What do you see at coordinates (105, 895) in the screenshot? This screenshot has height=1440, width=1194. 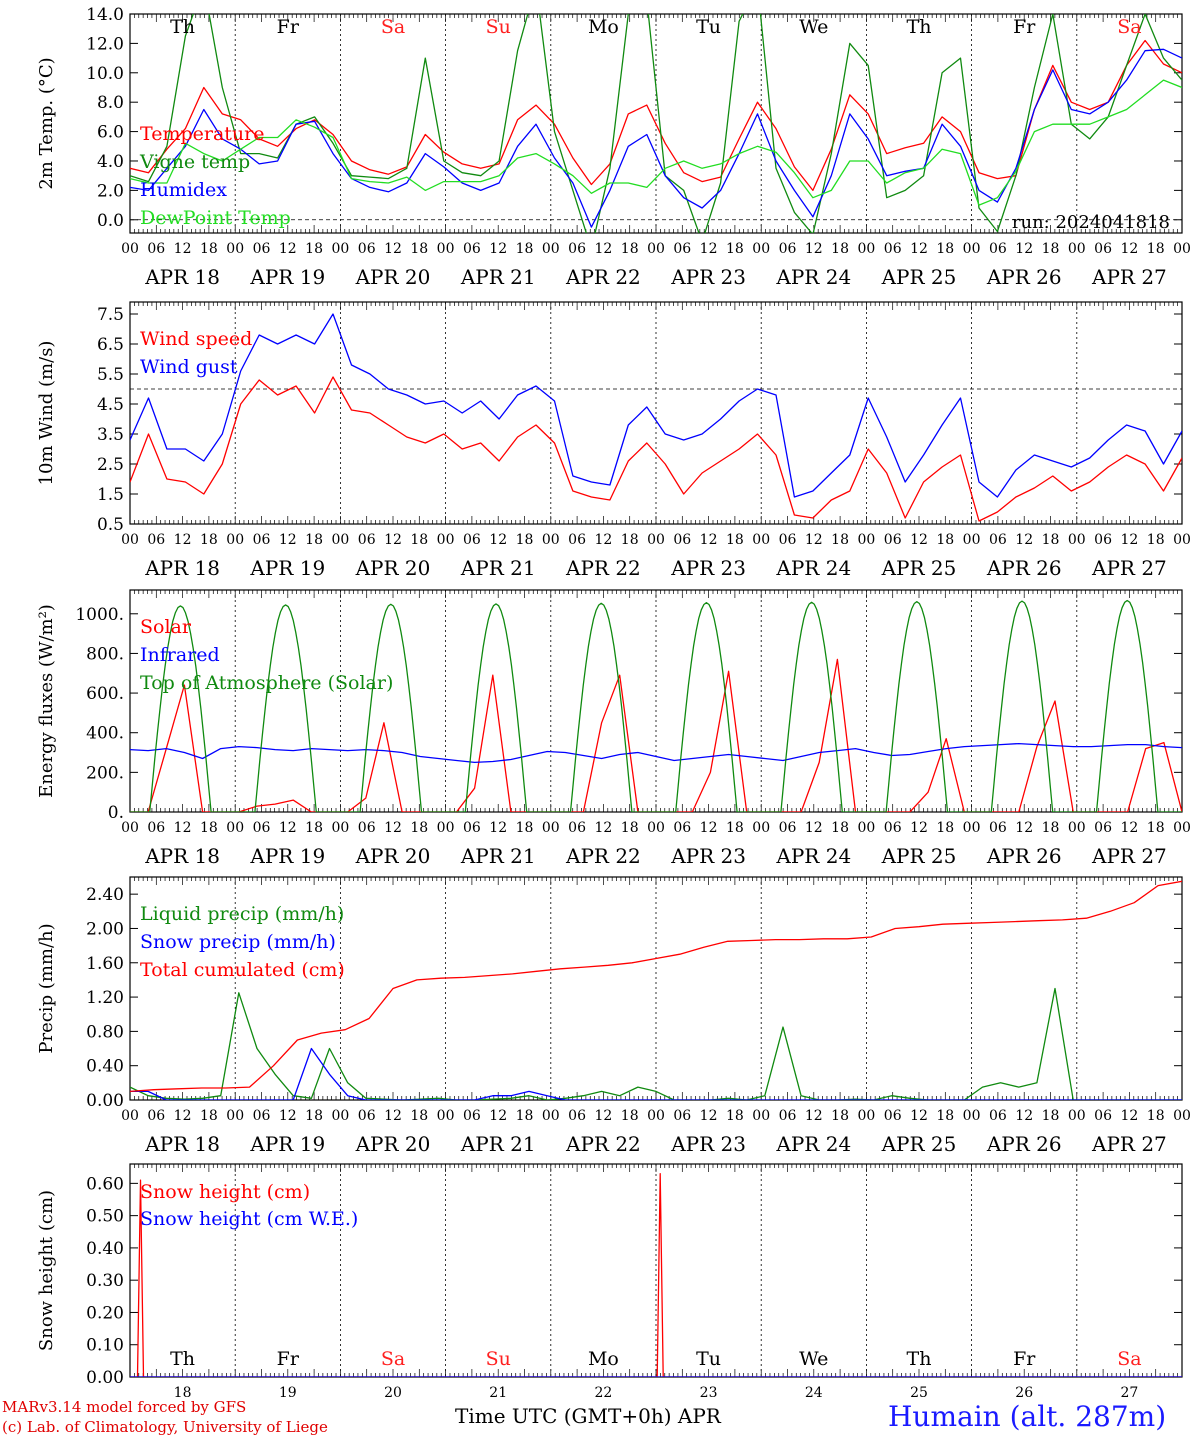 I see `y-tick-label: 2.40` at bounding box center [105, 895].